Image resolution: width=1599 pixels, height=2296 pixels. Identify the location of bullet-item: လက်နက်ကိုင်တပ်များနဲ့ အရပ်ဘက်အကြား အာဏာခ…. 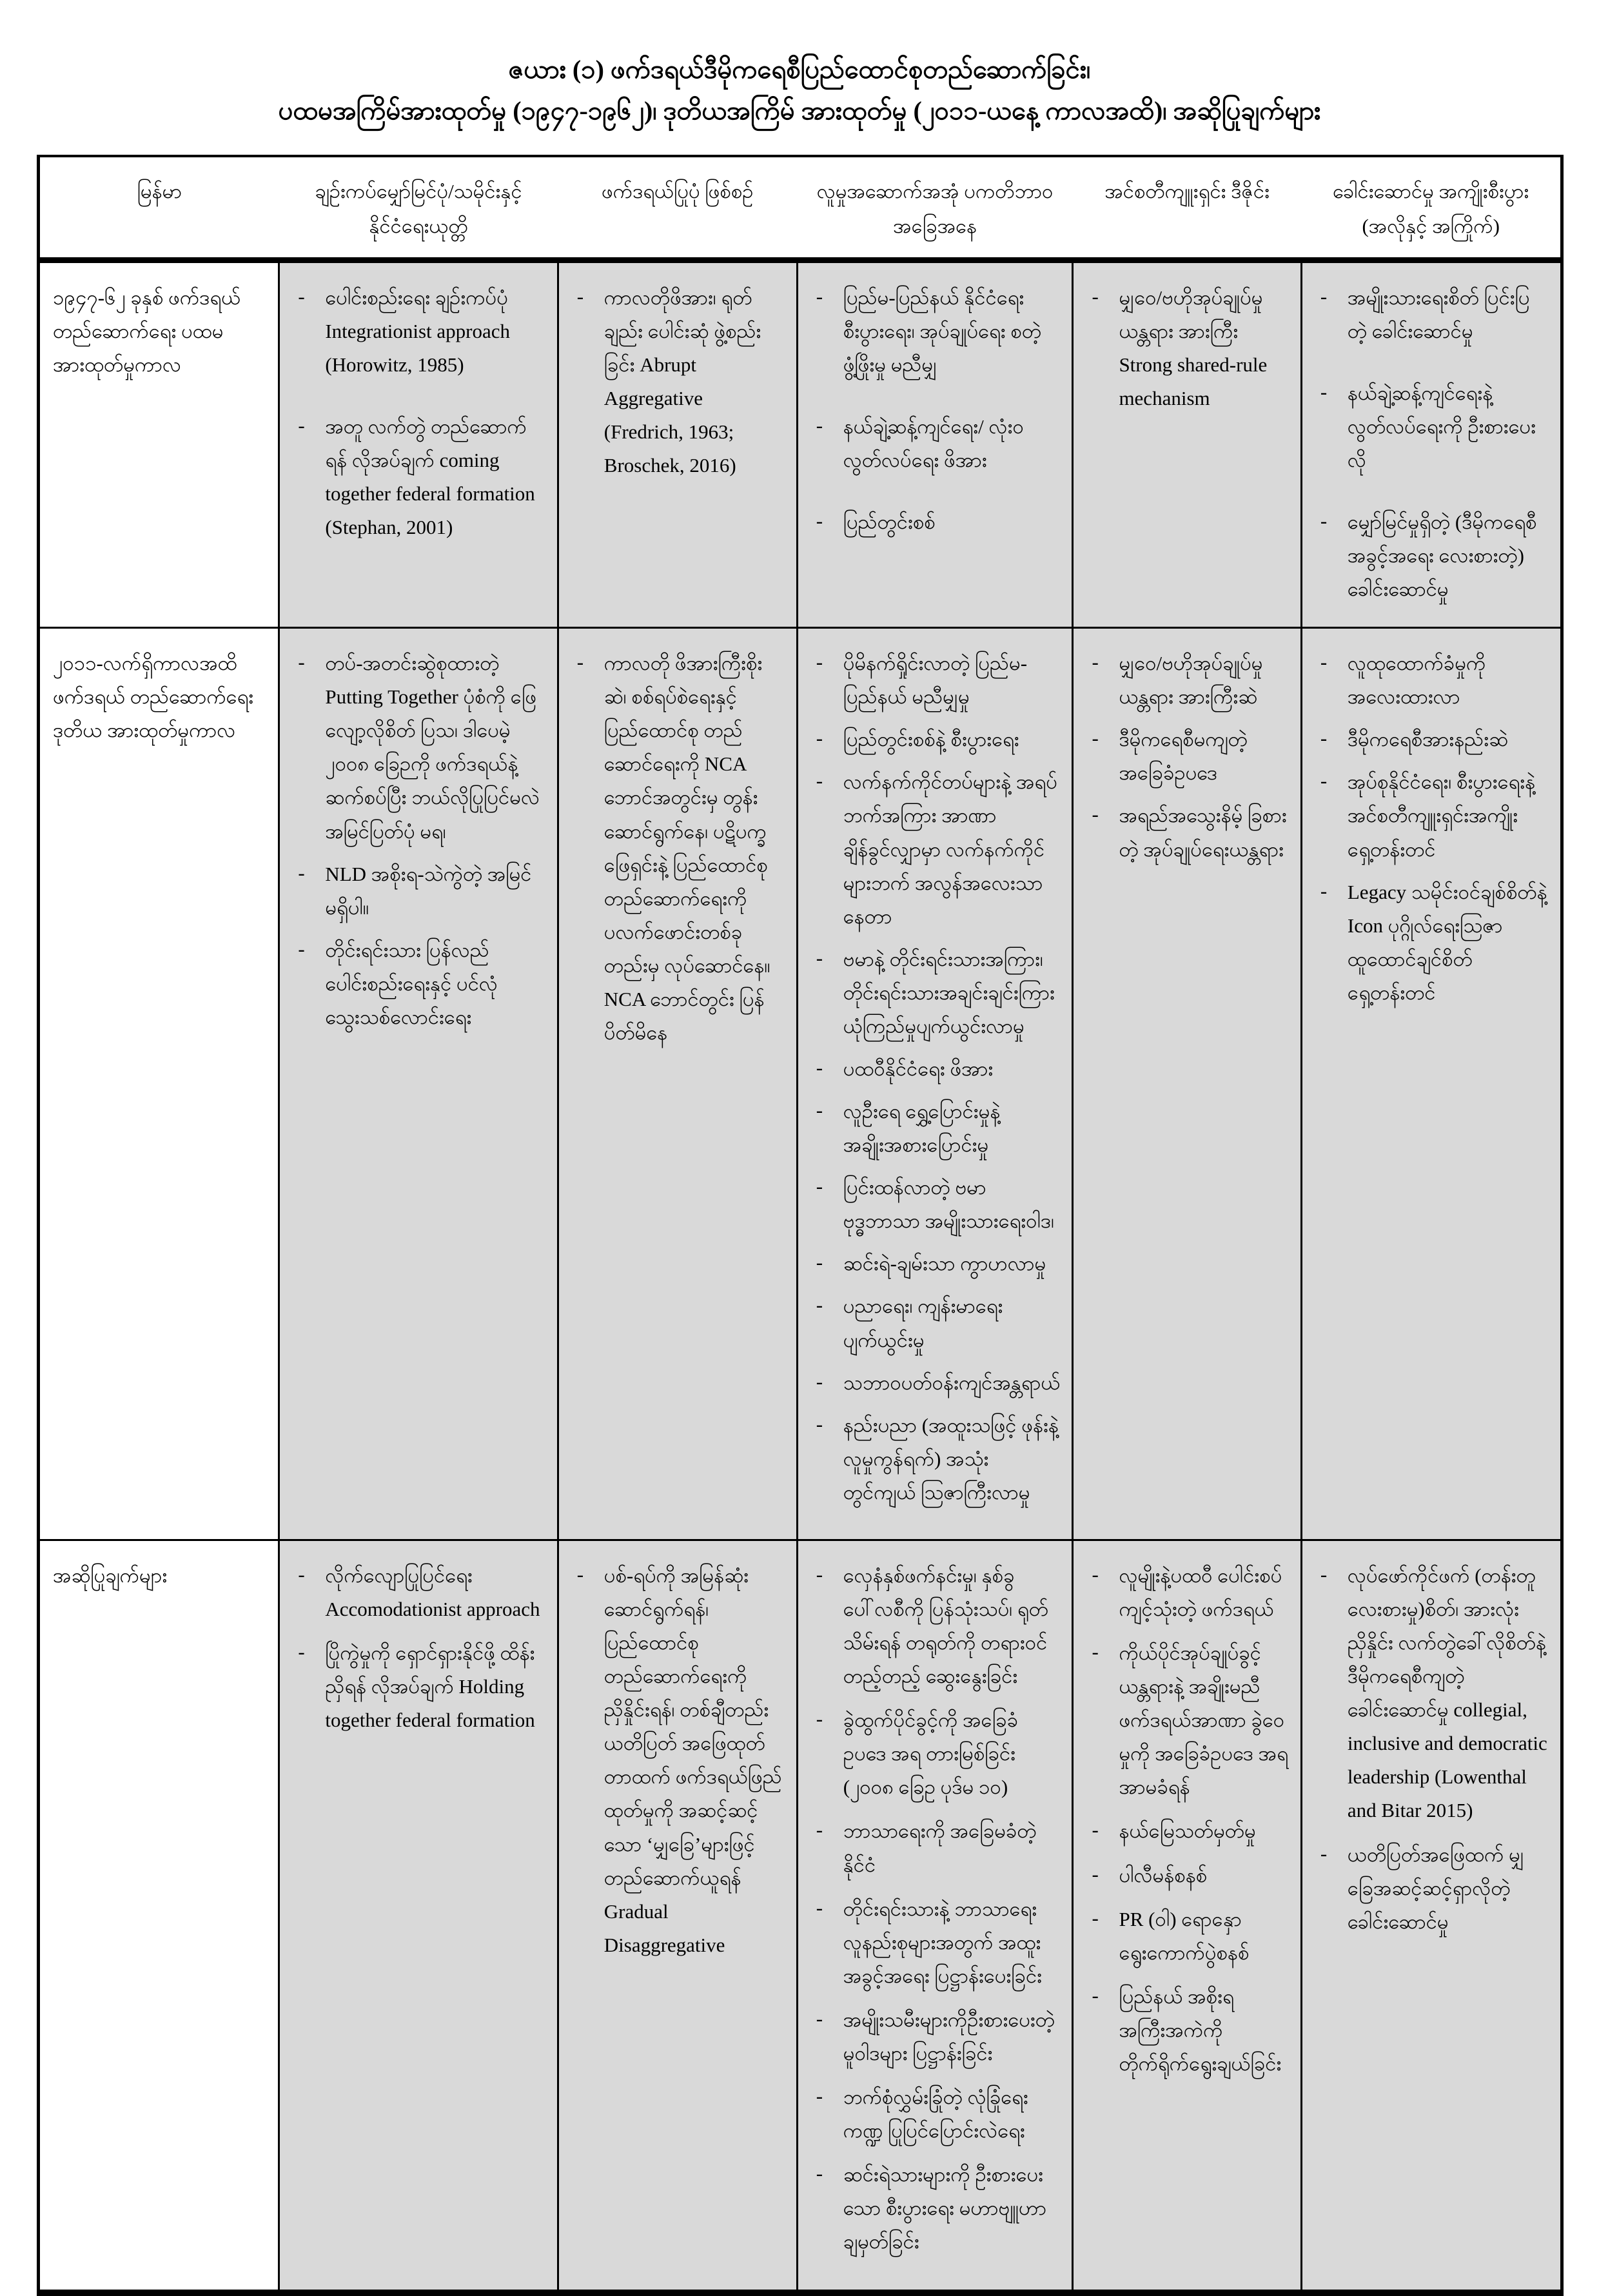
(934, 848).